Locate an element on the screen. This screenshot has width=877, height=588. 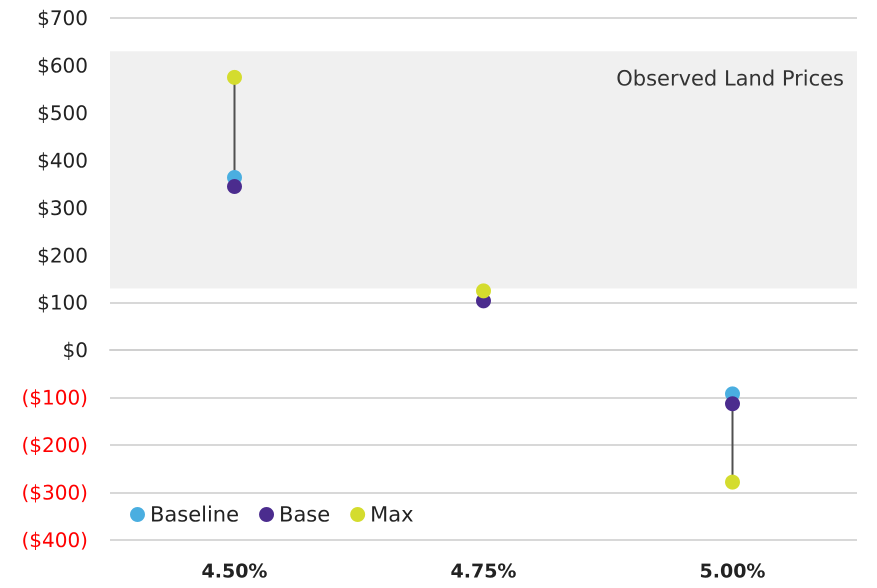
y-tick-label: ($300) is located at coordinates (54, 492).